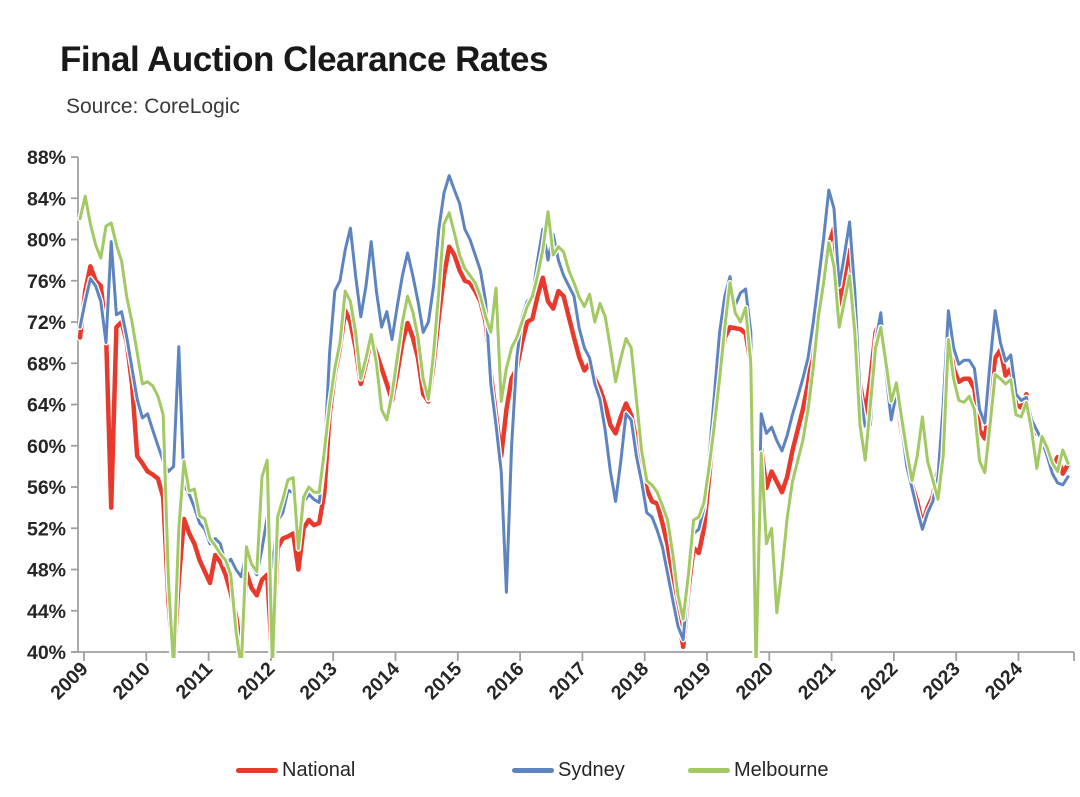 This screenshot has height=797, width=1080. What do you see at coordinates (46, 199) in the screenshot?
I see `y-tick-label: 84%` at bounding box center [46, 199].